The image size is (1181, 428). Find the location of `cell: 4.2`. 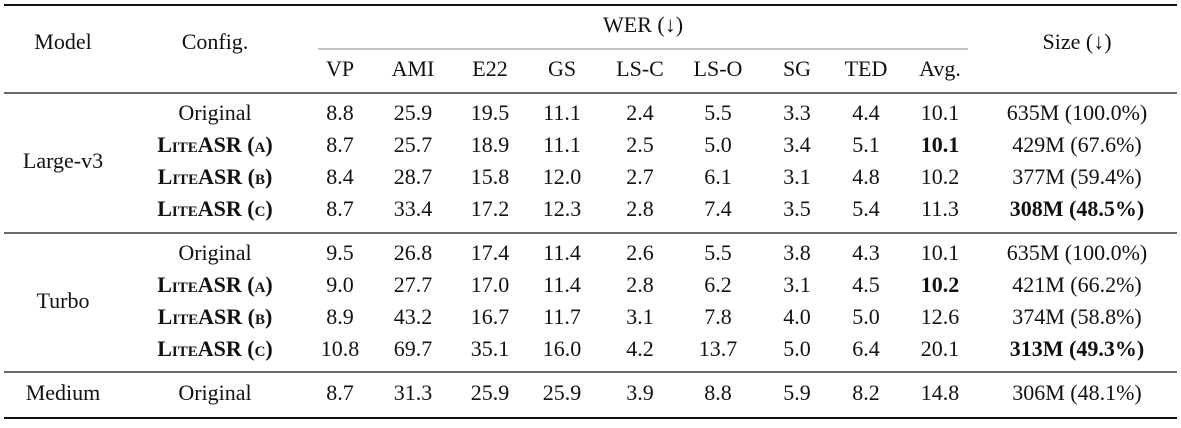

cell: 4.2 is located at coordinates (640, 348).